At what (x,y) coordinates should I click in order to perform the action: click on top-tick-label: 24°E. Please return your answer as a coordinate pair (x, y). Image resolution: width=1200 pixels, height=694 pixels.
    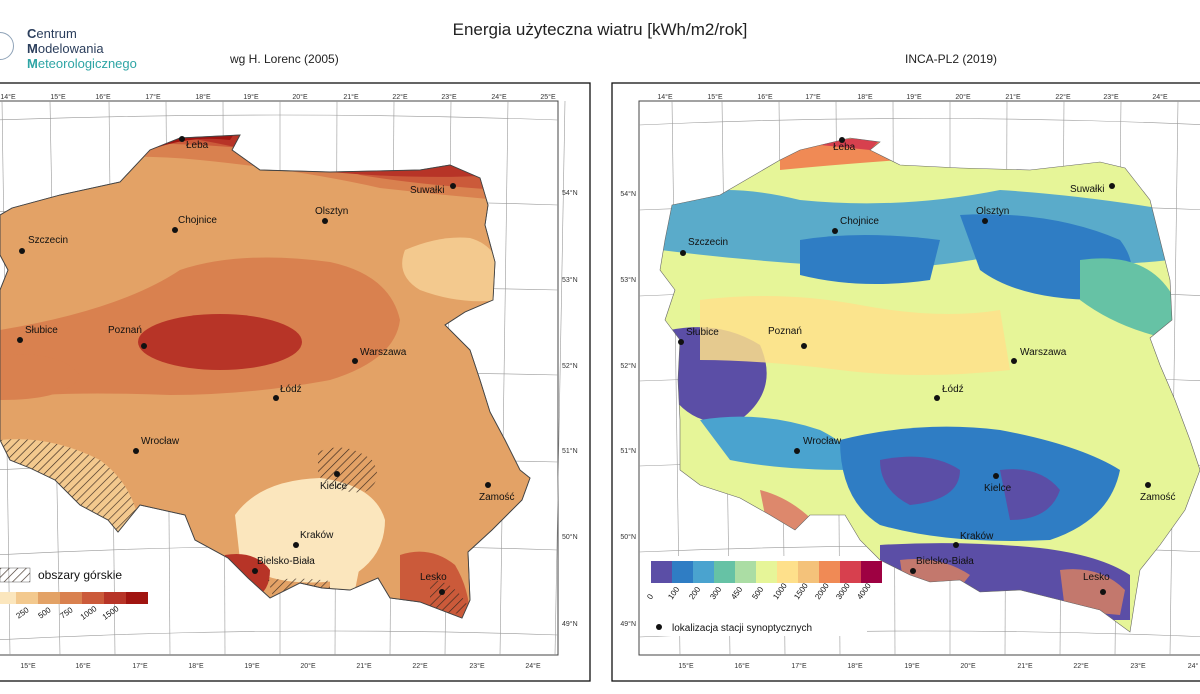
    Looking at the image, I should click on (499, 97).